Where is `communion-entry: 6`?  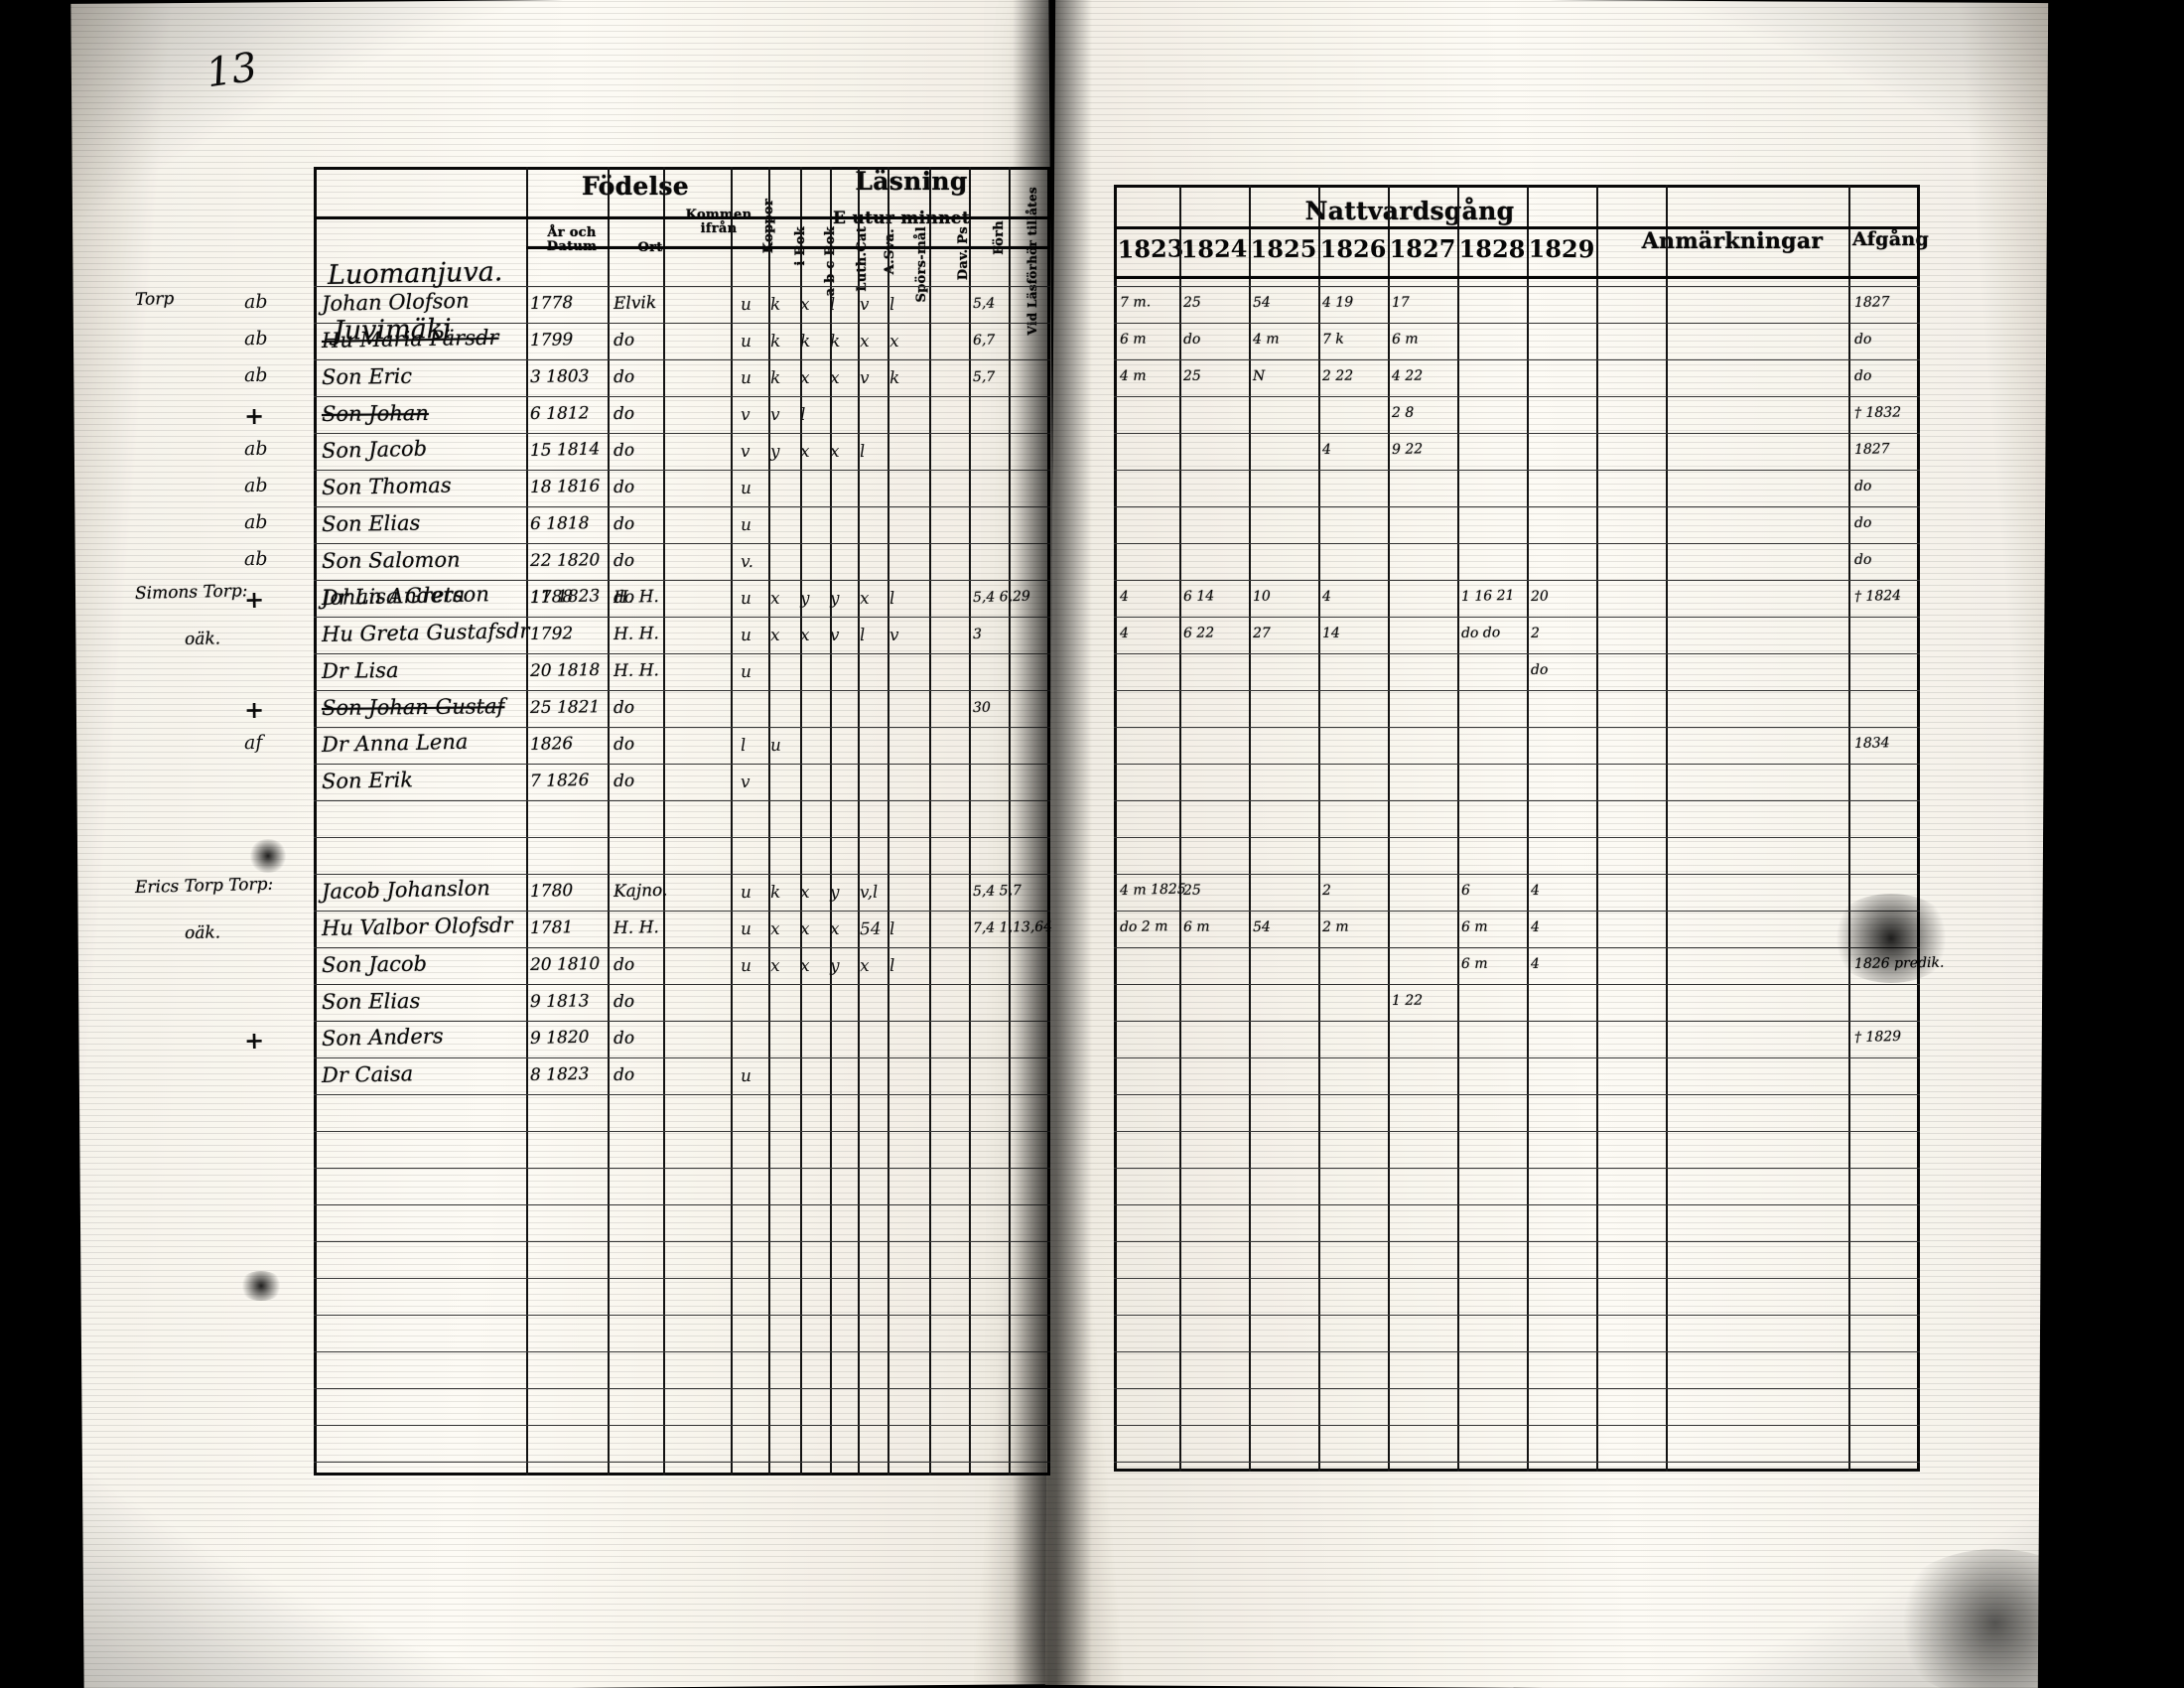
communion-entry: 6 is located at coordinates (1465, 890).